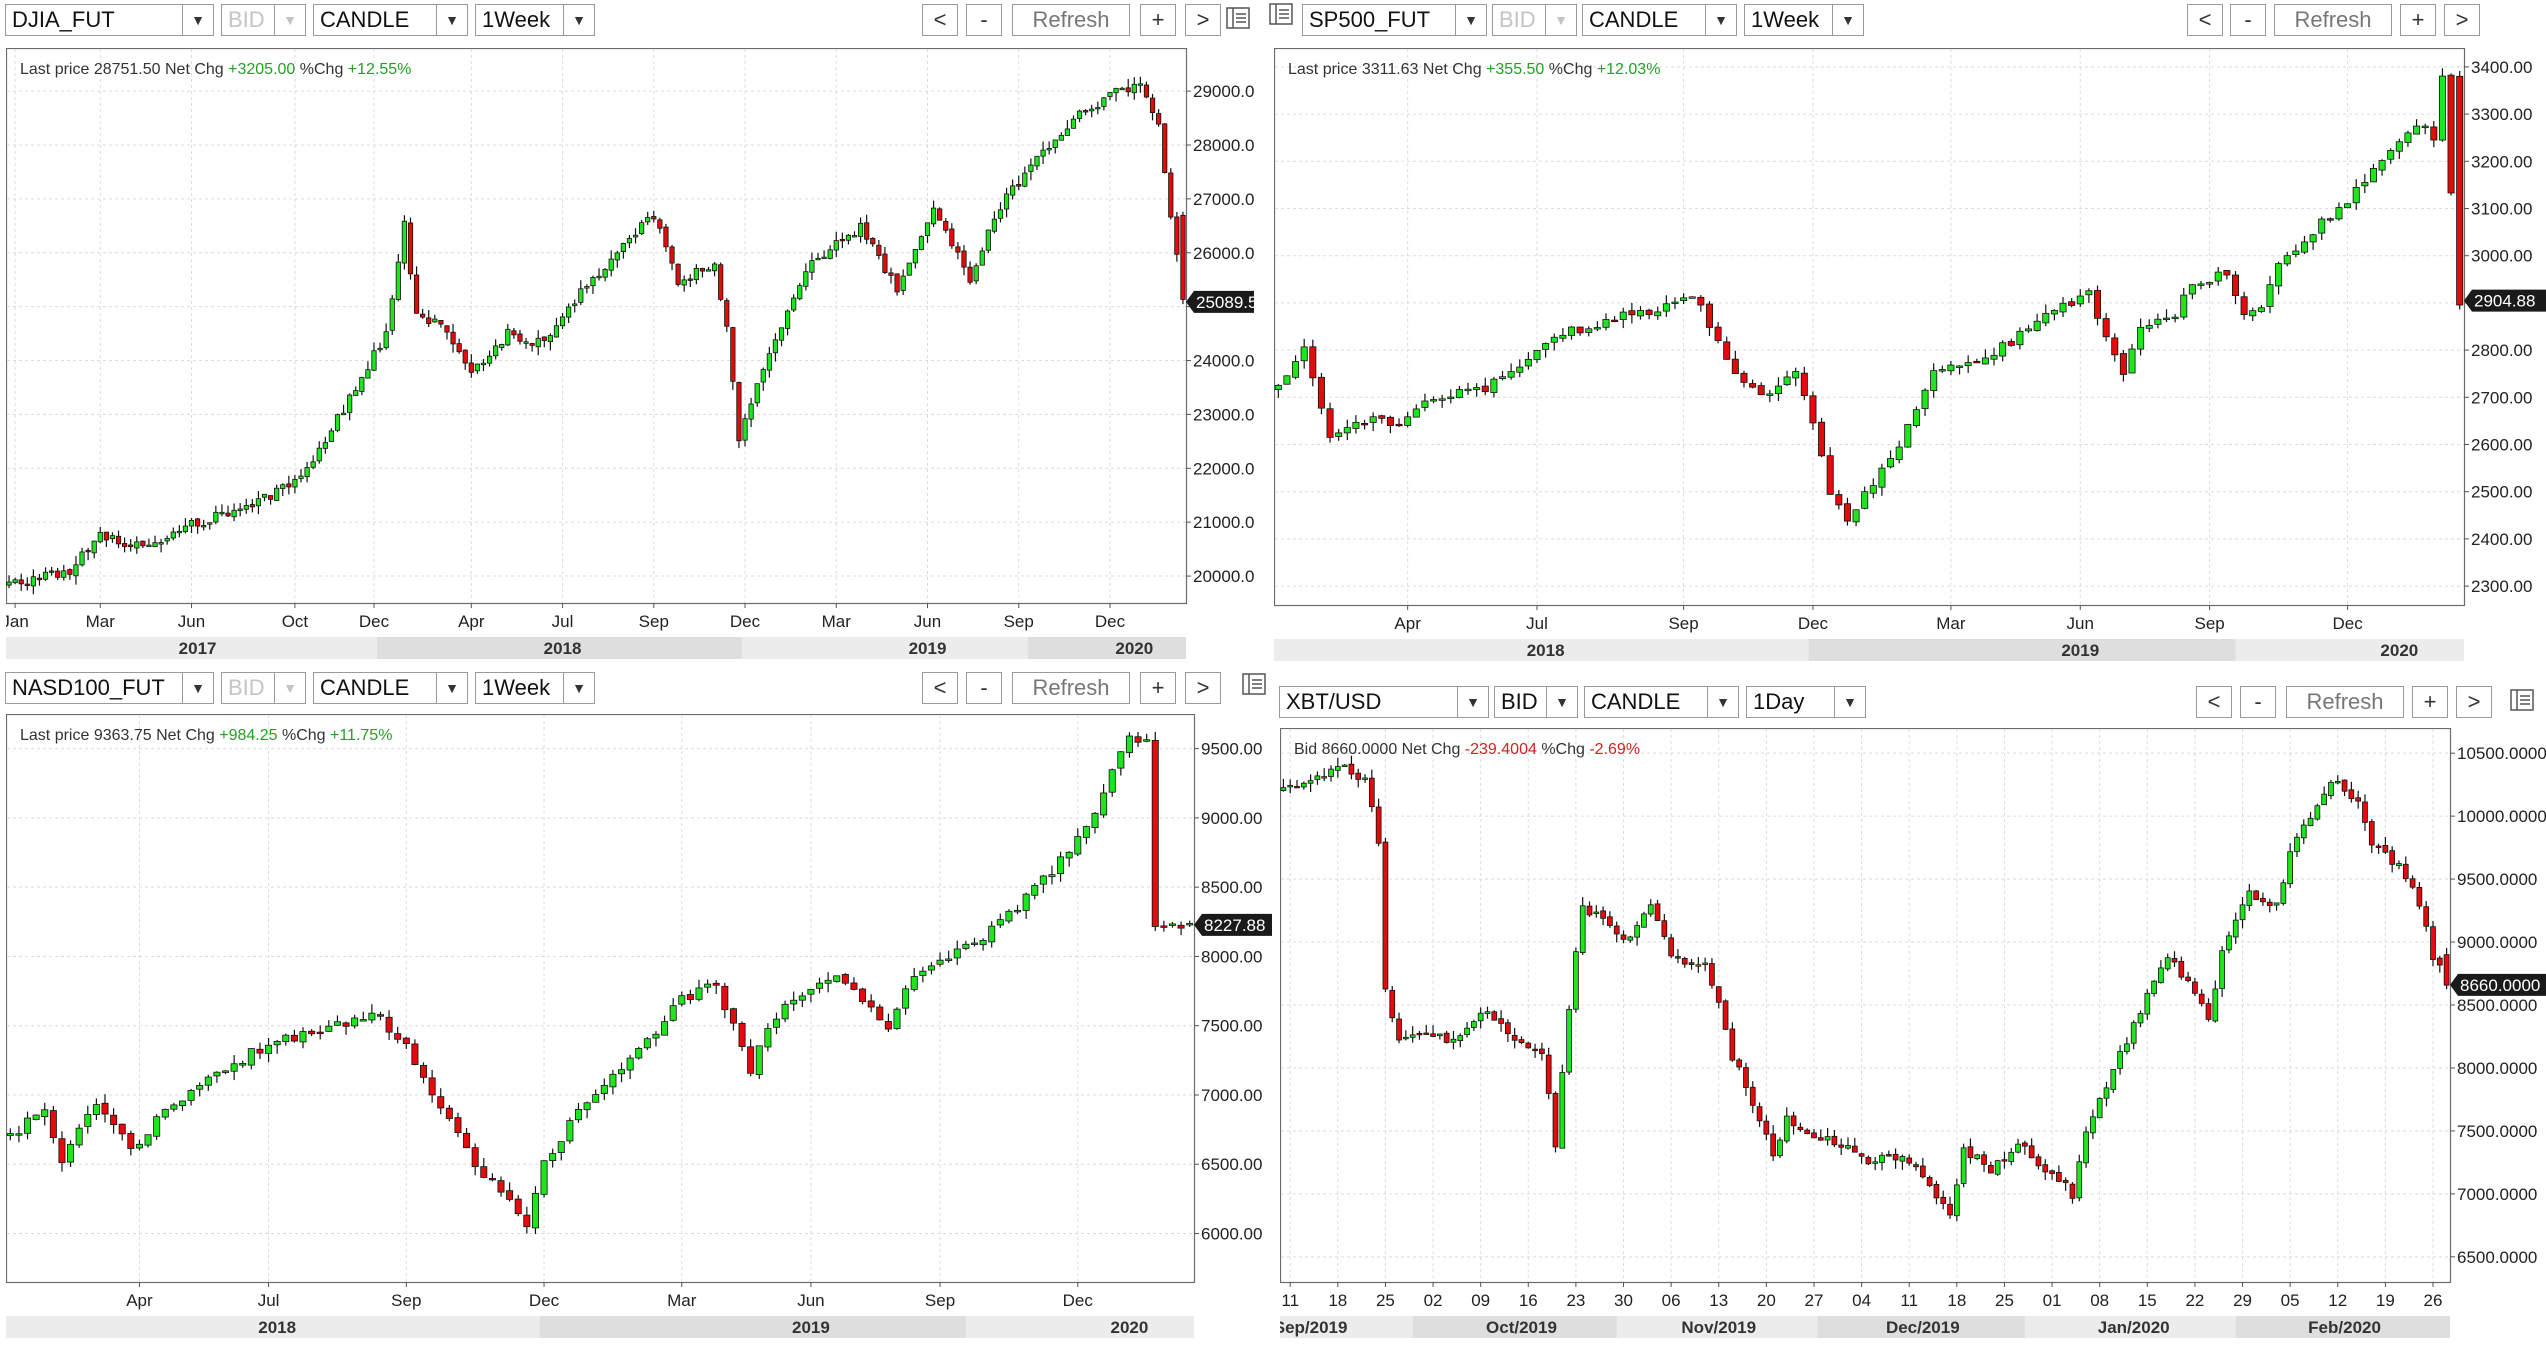  I want to click on y-tick-label: 6500.0000, so click(2497, 1257).